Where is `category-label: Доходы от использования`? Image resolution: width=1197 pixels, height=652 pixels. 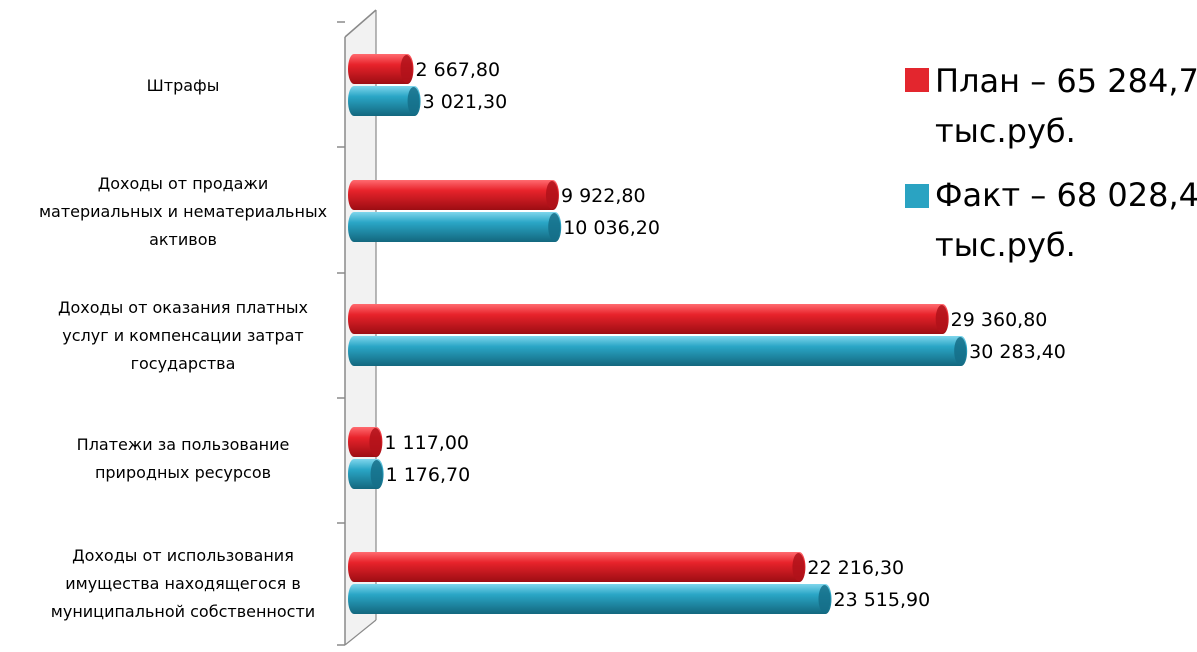 category-label: Доходы от использования is located at coordinates (183, 555).